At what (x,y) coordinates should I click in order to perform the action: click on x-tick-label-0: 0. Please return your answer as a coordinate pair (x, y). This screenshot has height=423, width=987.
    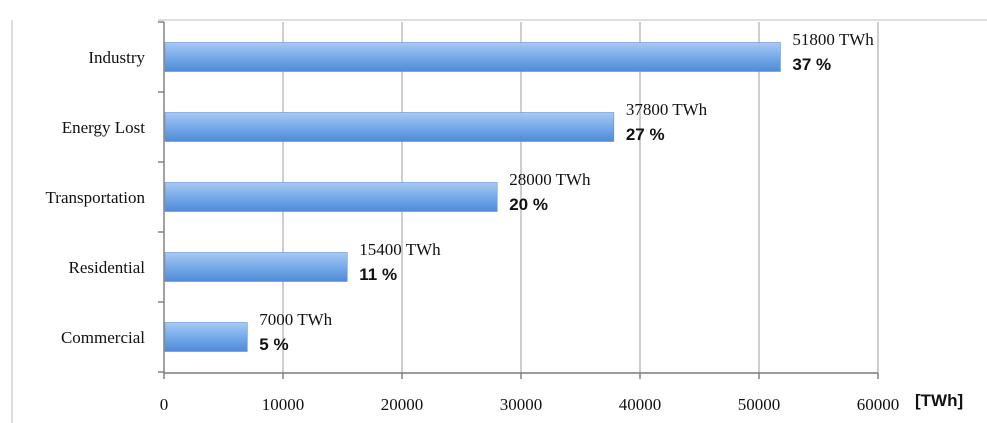
    Looking at the image, I should click on (164, 404).